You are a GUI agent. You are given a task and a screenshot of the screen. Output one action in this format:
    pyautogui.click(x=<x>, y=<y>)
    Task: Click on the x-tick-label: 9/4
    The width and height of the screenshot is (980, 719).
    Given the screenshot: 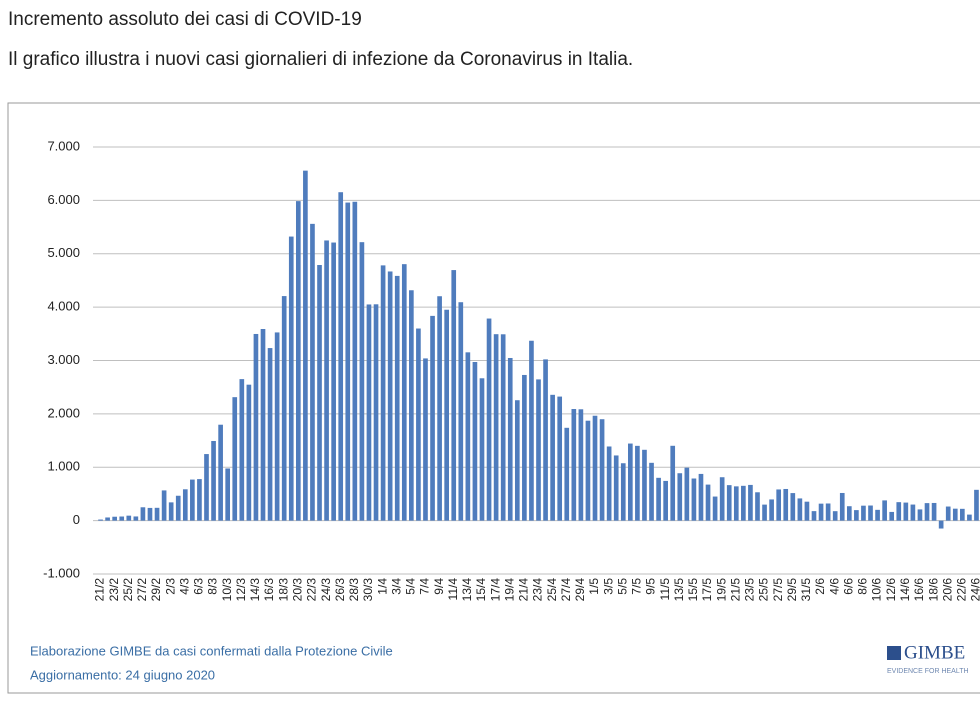 What is the action you would take?
    pyautogui.click(x=439, y=586)
    